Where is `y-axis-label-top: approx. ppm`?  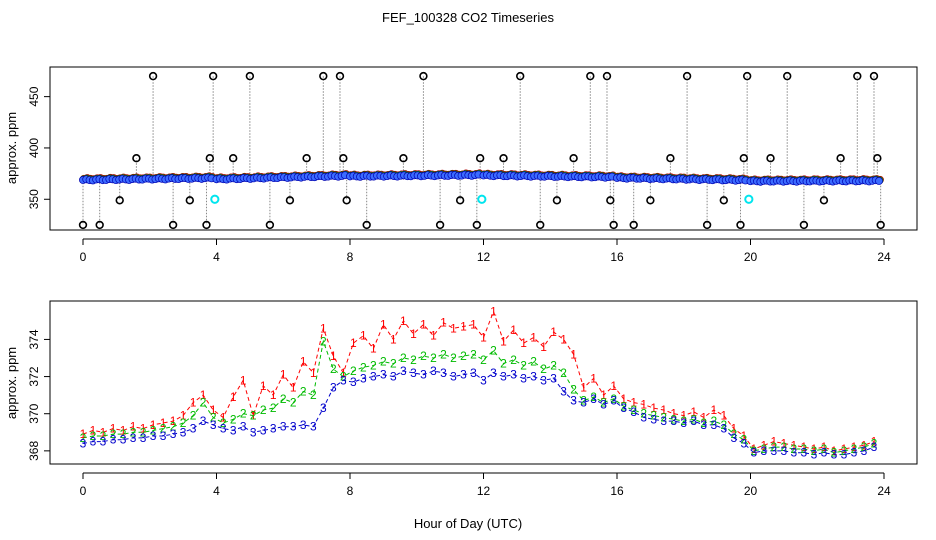
y-axis-label-top: approx. ppm is located at coordinates (11, 148).